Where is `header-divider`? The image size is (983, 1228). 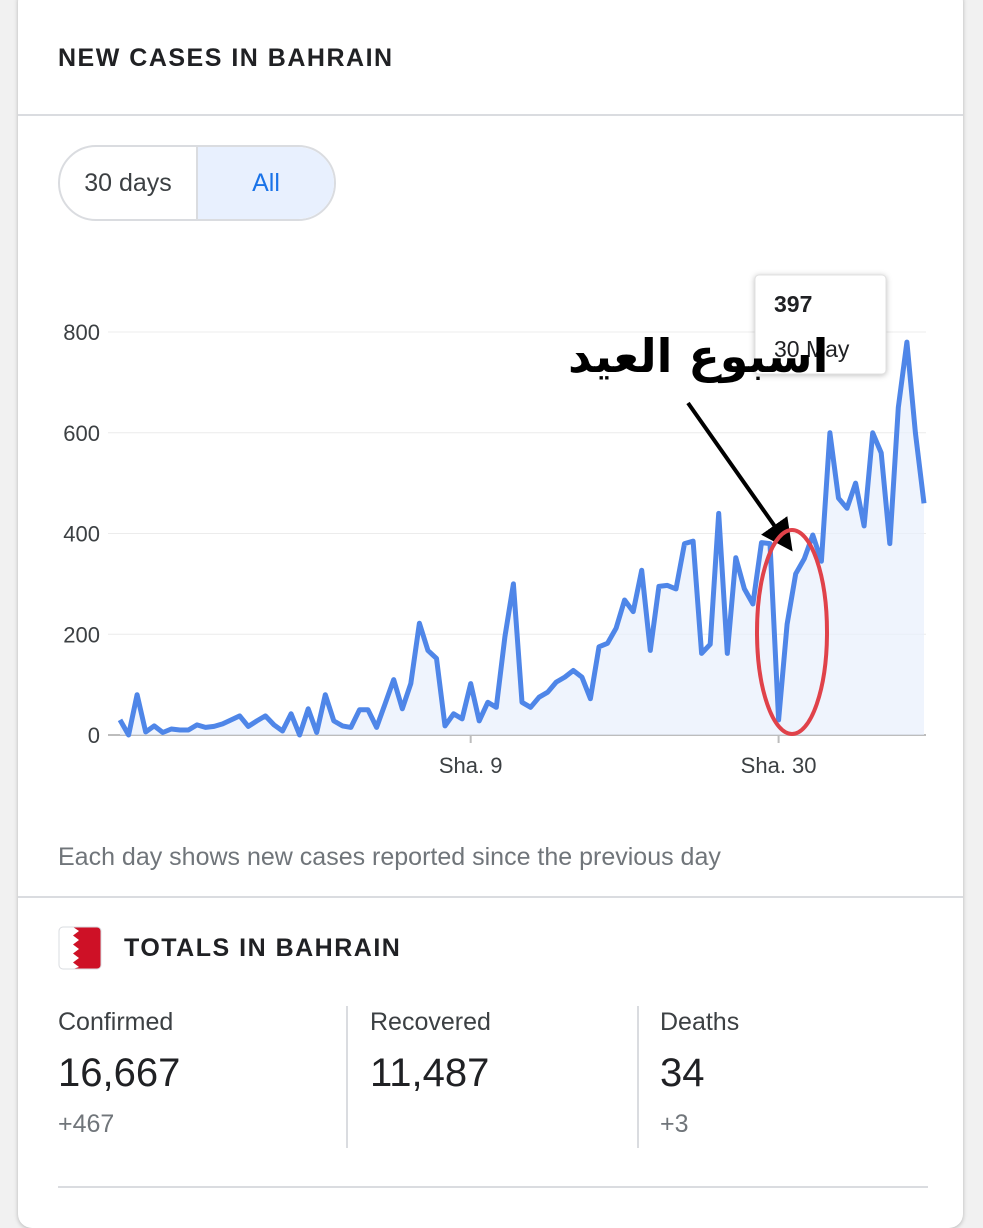
header-divider is located at coordinates (490, 115).